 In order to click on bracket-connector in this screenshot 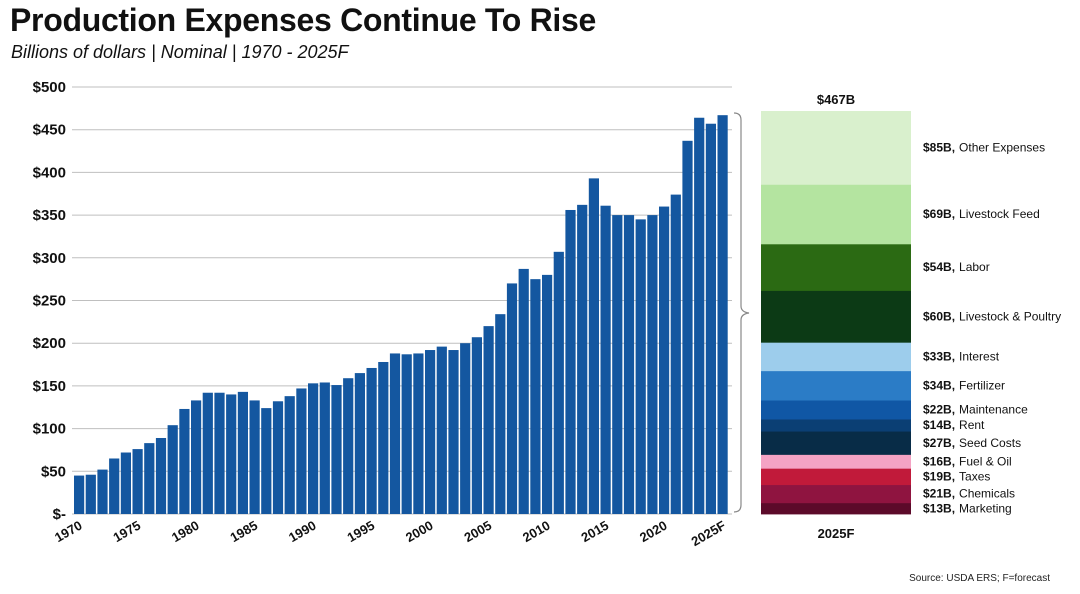, I will do `click(741, 312)`.